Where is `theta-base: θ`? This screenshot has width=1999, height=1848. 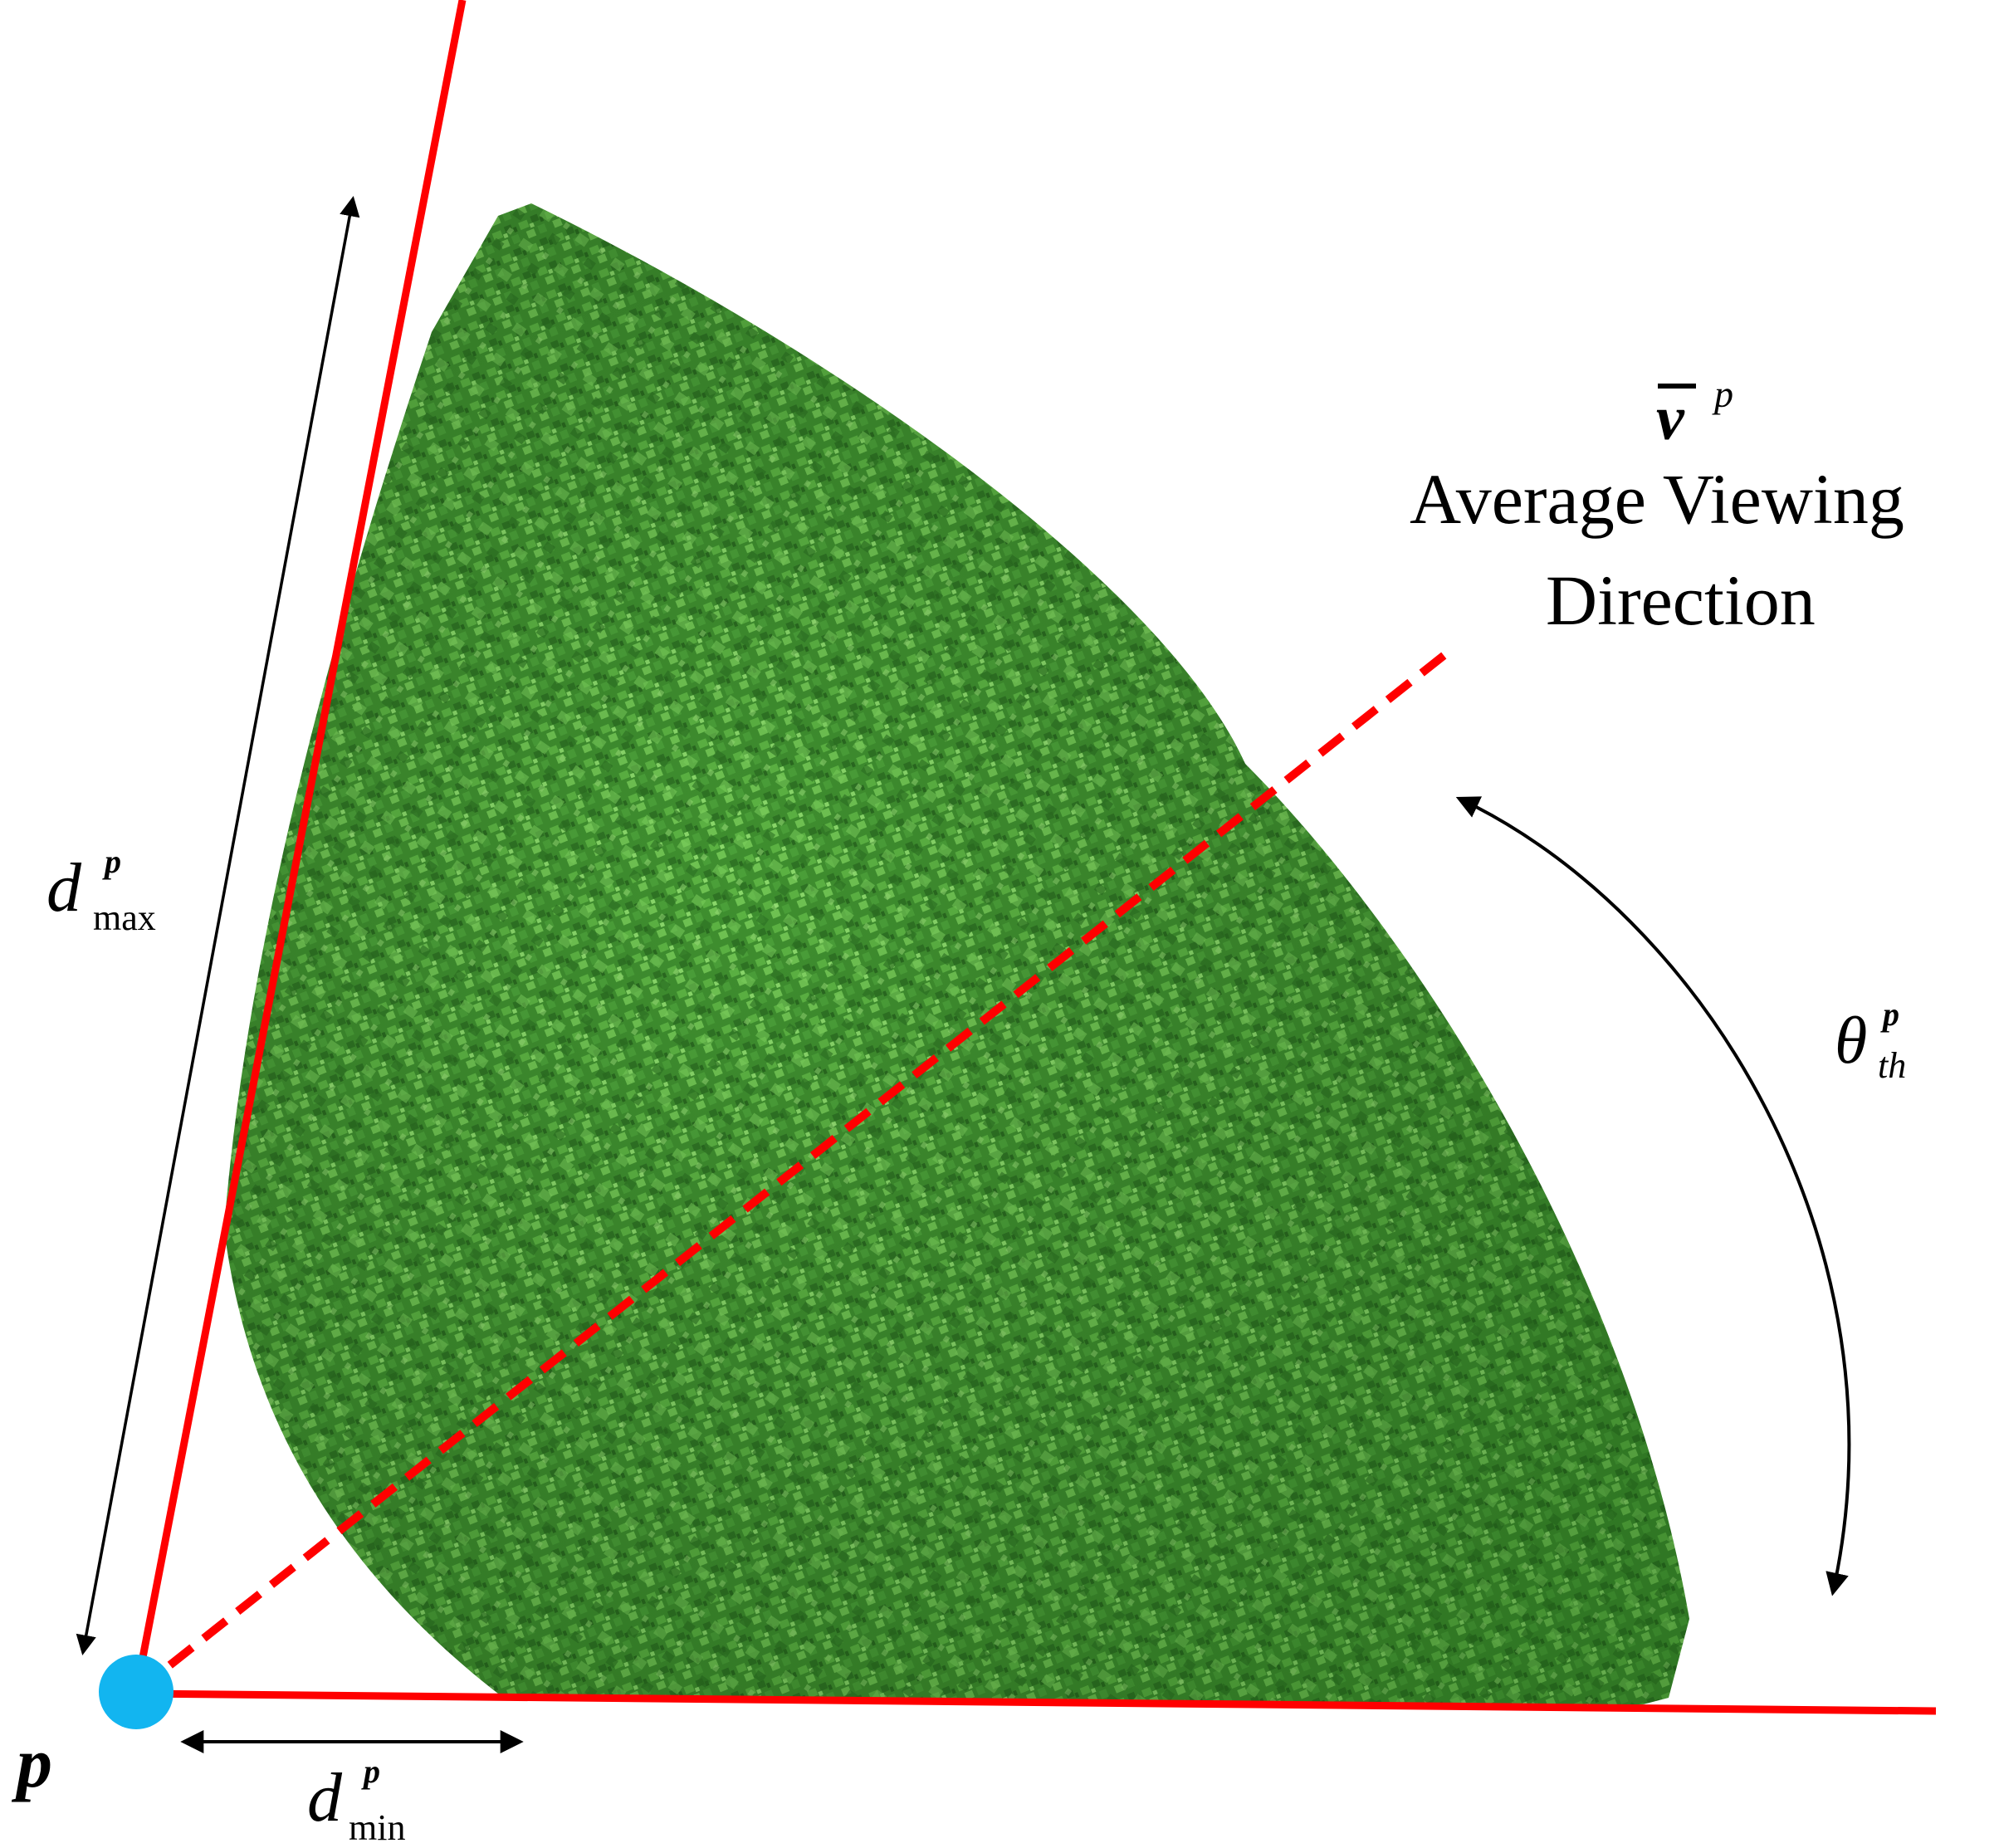 theta-base: θ is located at coordinates (1851, 1042).